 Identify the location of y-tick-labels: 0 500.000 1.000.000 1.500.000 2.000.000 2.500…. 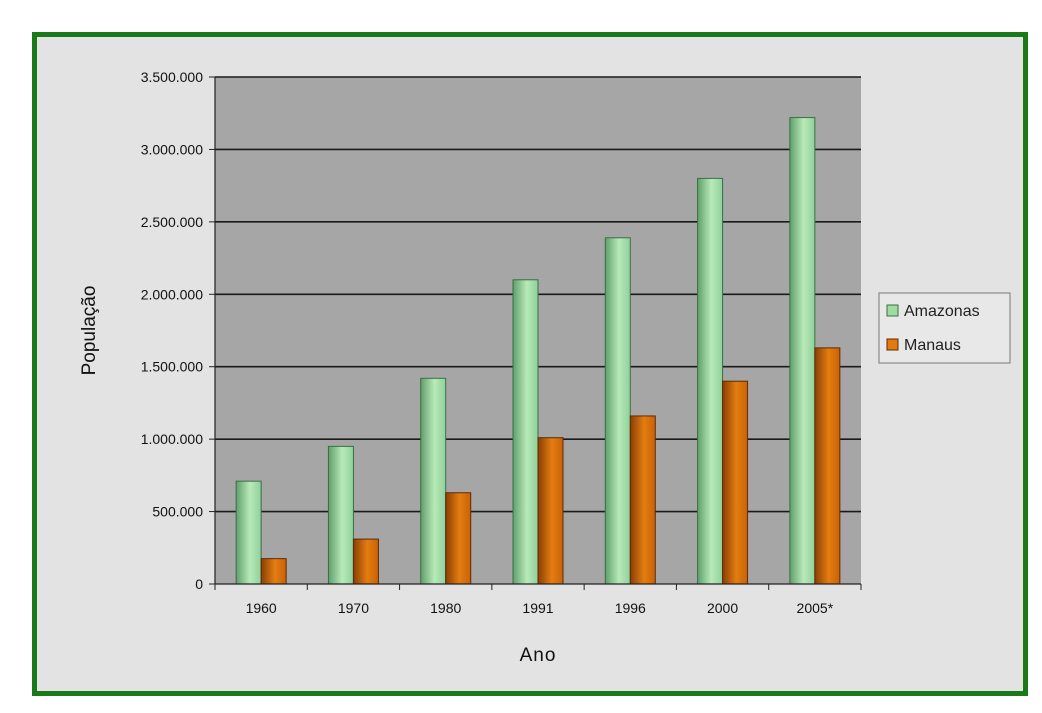
(178, 330).